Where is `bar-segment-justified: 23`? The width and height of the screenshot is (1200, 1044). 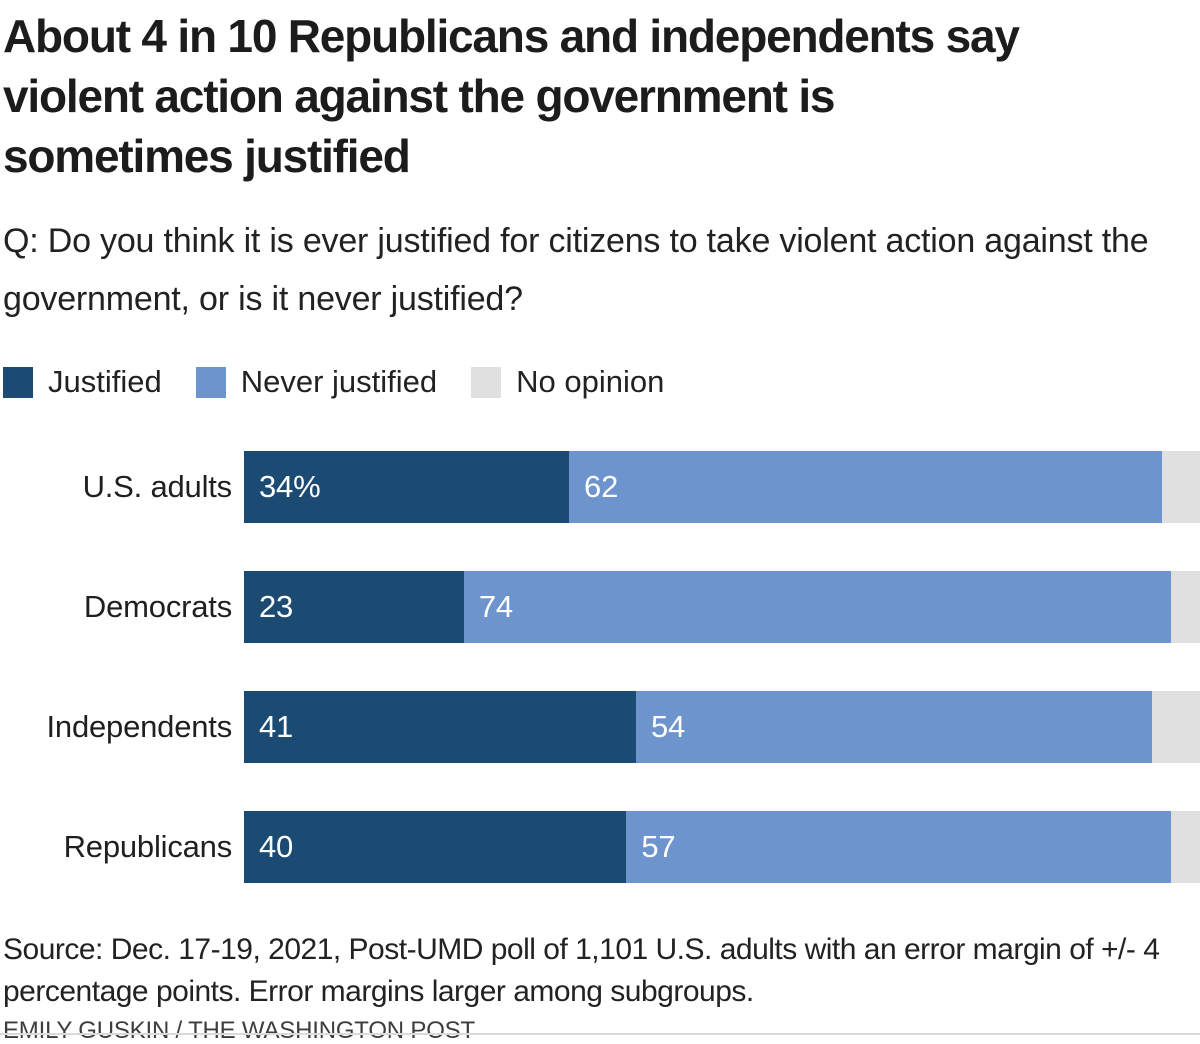 bar-segment-justified: 23 is located at coordinates (354, 607).